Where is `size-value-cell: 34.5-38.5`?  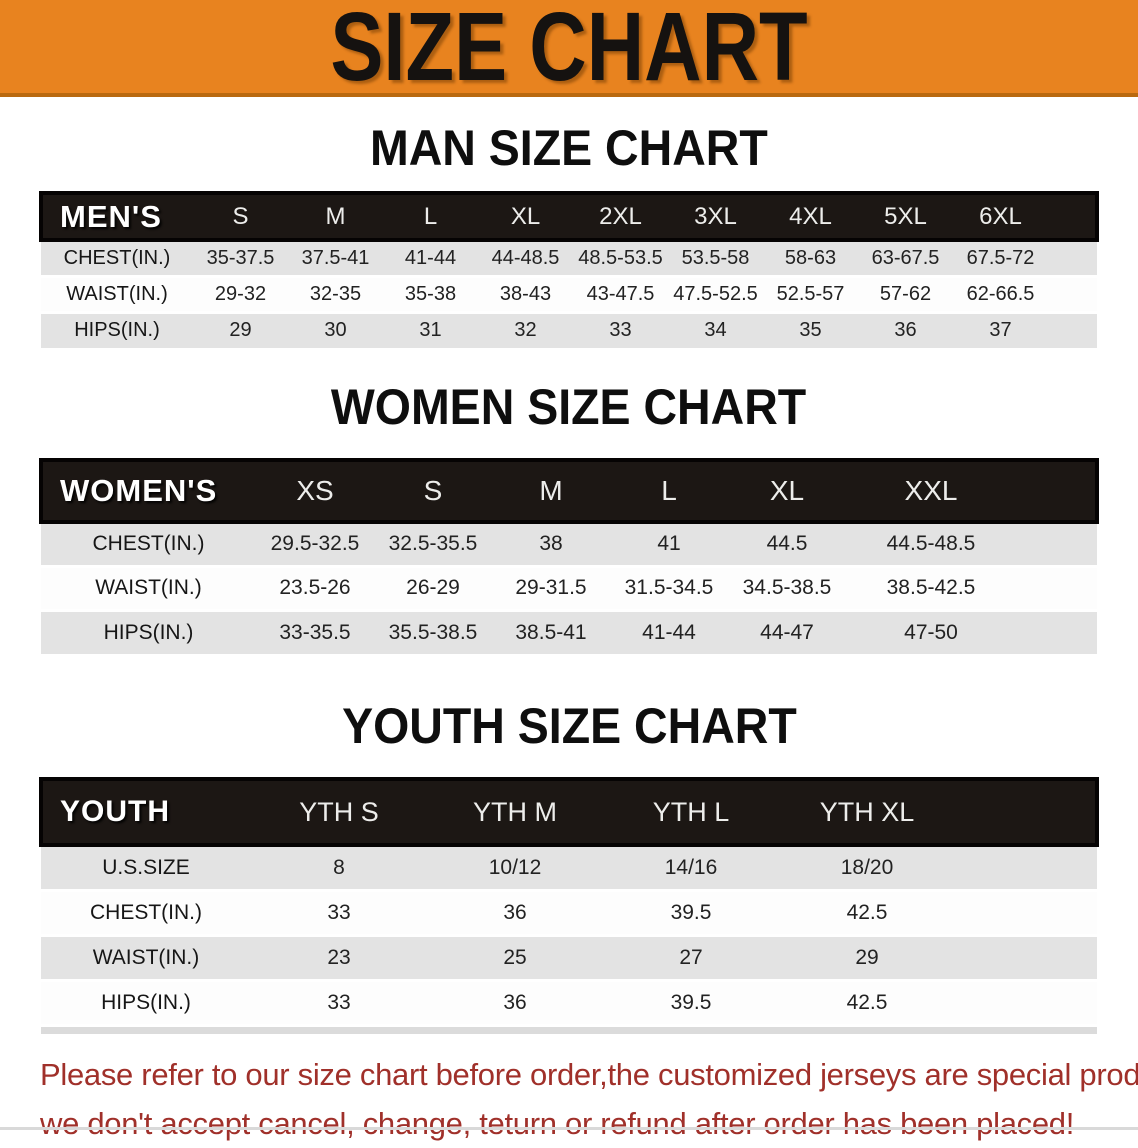
size-value-cell: 34.5-38.5 is located at coordinates (787, 587).